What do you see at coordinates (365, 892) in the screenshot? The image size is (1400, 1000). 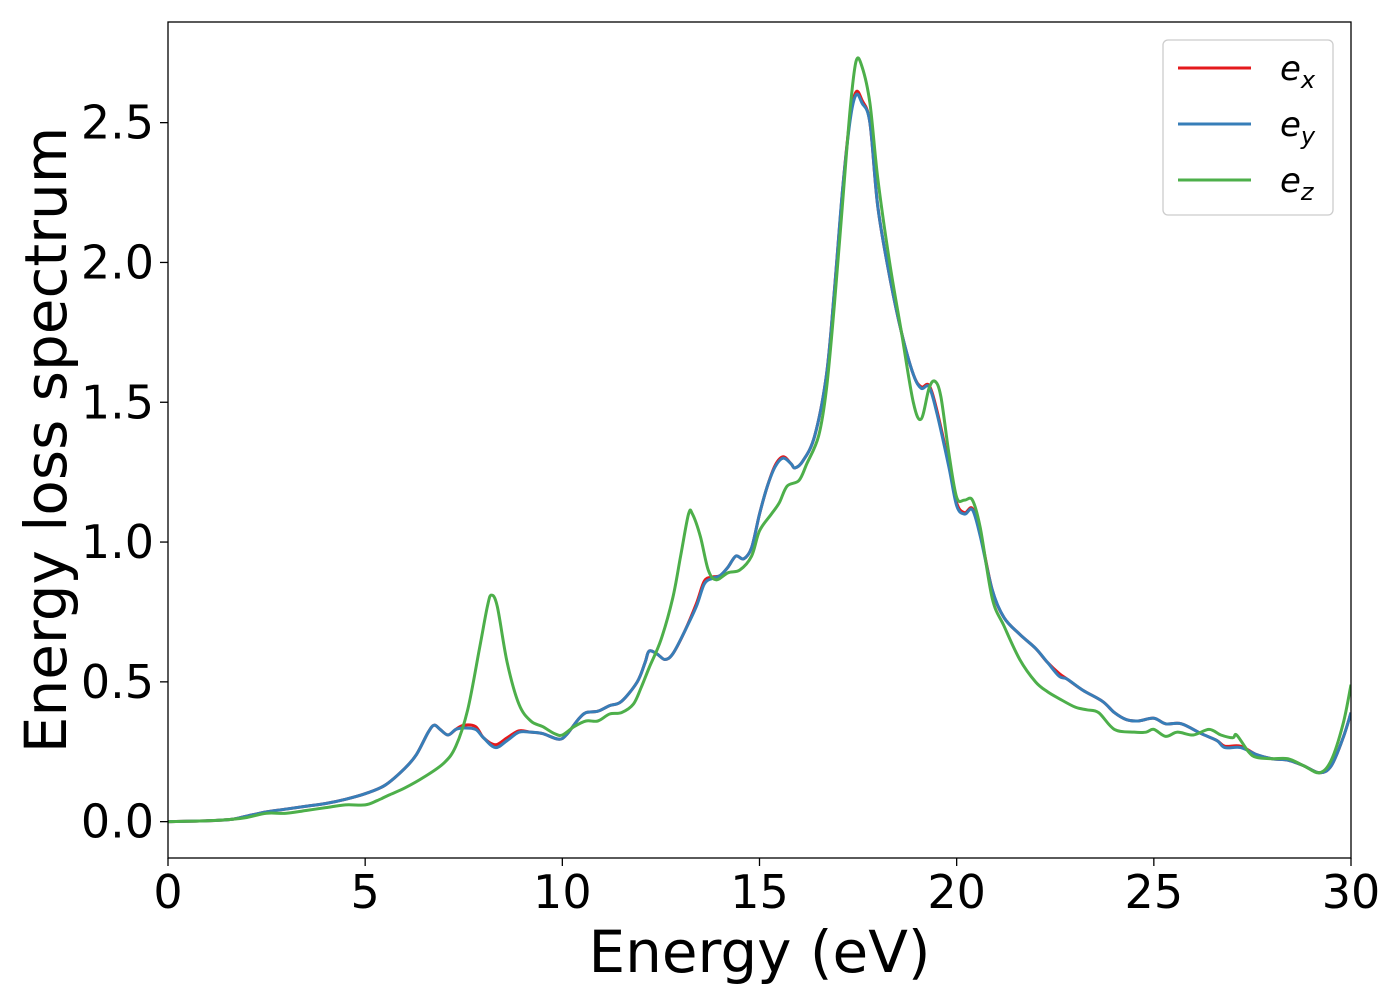 I see `x-tick-label: 5` at bounding box center [365, 892].